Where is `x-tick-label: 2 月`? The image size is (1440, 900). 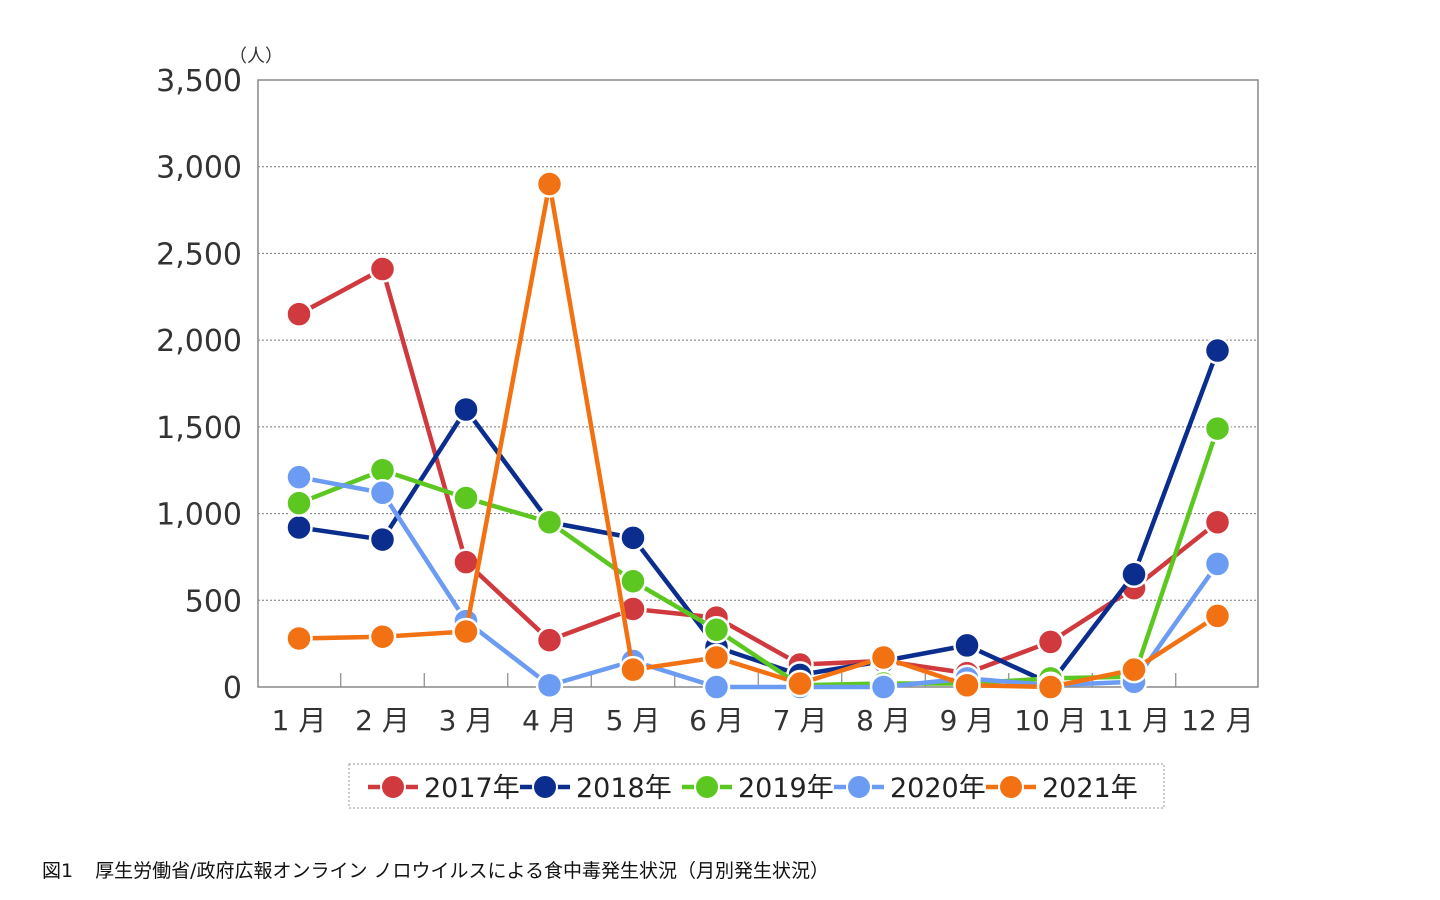 x-tick-label: 2 月 is located at coordinates (382, 720).